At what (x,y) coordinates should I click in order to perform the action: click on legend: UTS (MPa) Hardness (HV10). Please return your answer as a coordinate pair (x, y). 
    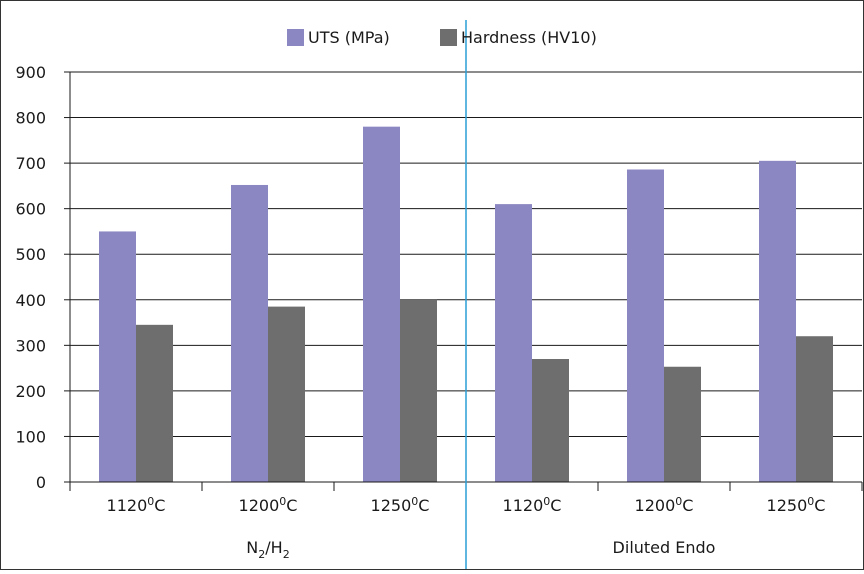
    Looking at the image, I should click on (442, 37).